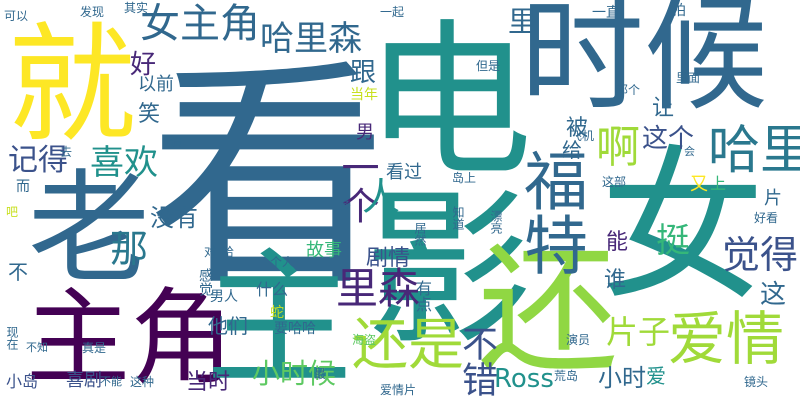 This screenshot has height=400, width=800. I want to click on word-pianzi: 片子, so click(638, 332).